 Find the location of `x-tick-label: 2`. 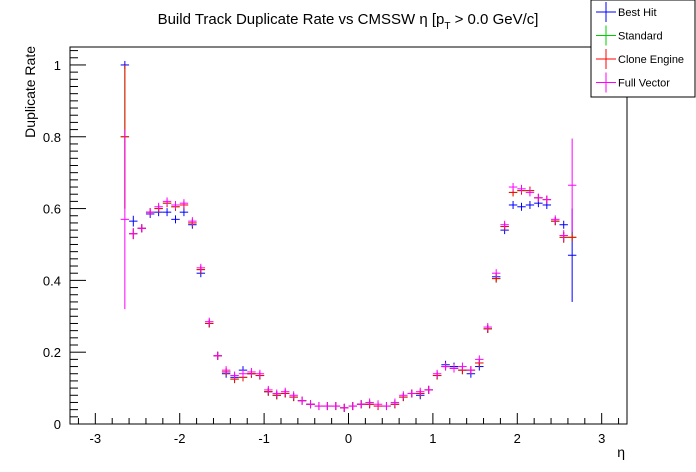

x-tick-label: 2 is located at coordinates (517, 438).